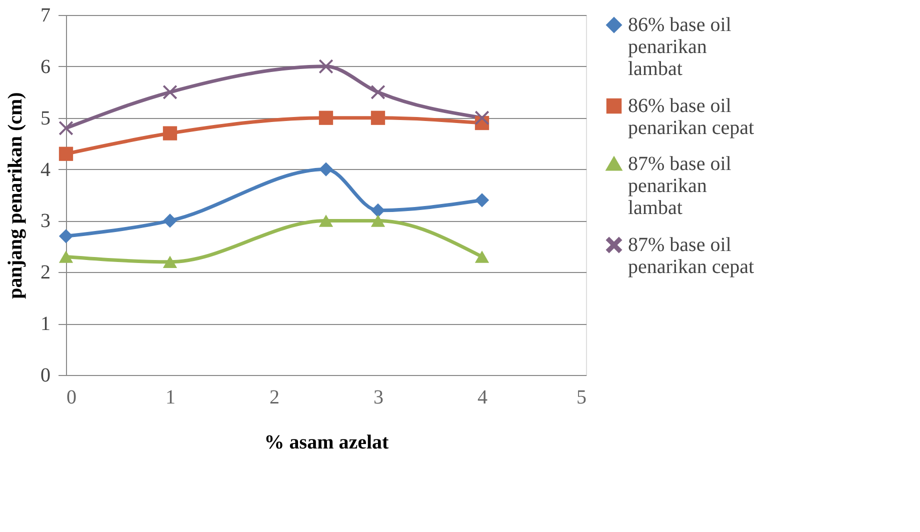  I want to click on y-tick-label: 4, so click(45, 169).